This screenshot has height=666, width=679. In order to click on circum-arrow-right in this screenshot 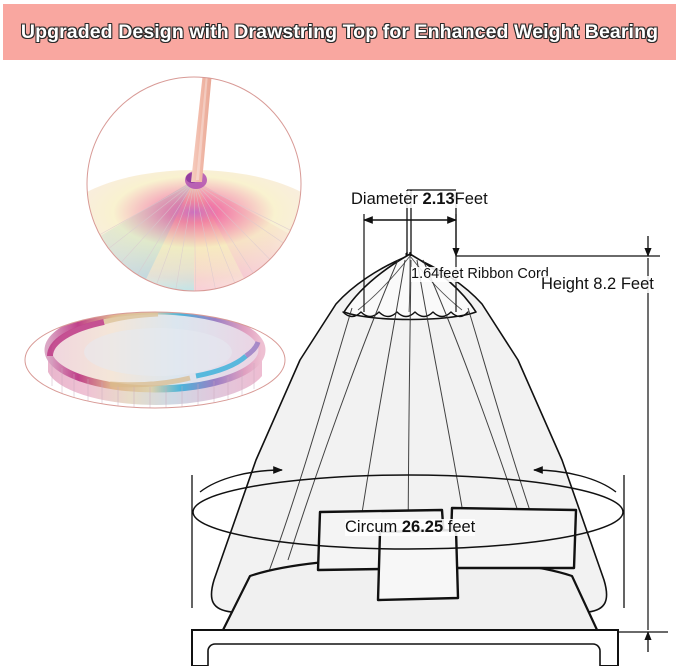, I will do `click(575, 479)`.